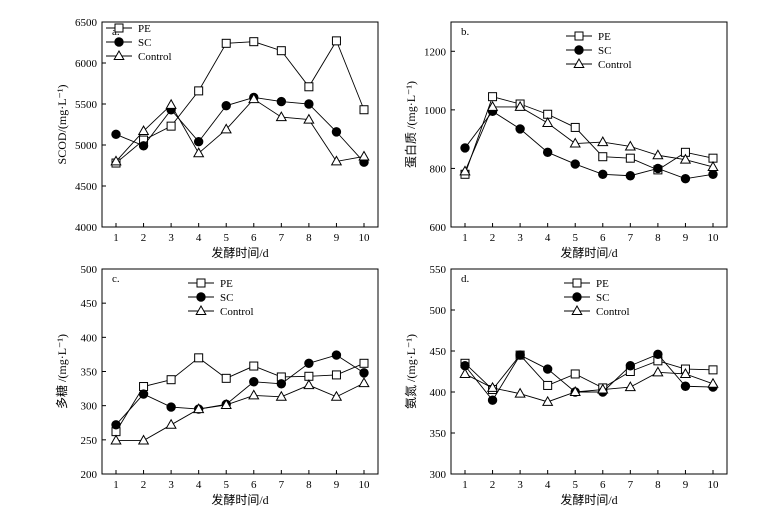  I want to click on y-axis-label: 蛋白质 /(mg·L⁻¹), so click(410, 124).